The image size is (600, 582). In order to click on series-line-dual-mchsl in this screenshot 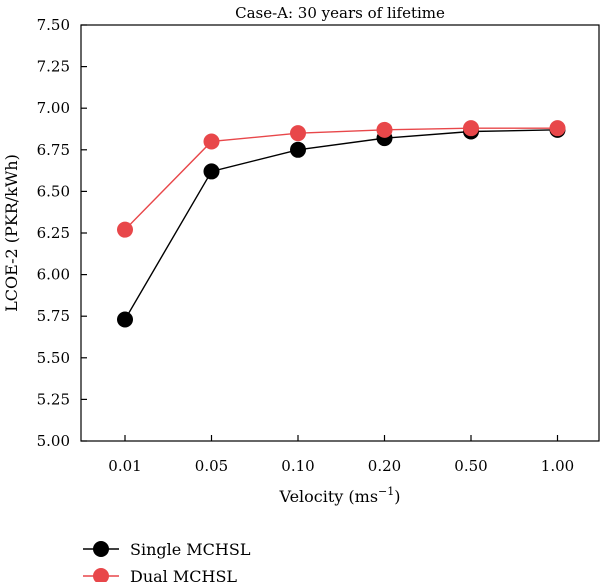, I will do `click(341, 179)`.